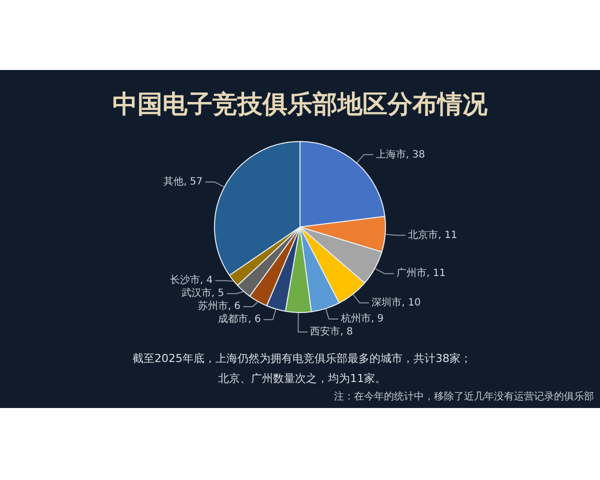  I want to click on data-label: , 38, so click(415, 154).